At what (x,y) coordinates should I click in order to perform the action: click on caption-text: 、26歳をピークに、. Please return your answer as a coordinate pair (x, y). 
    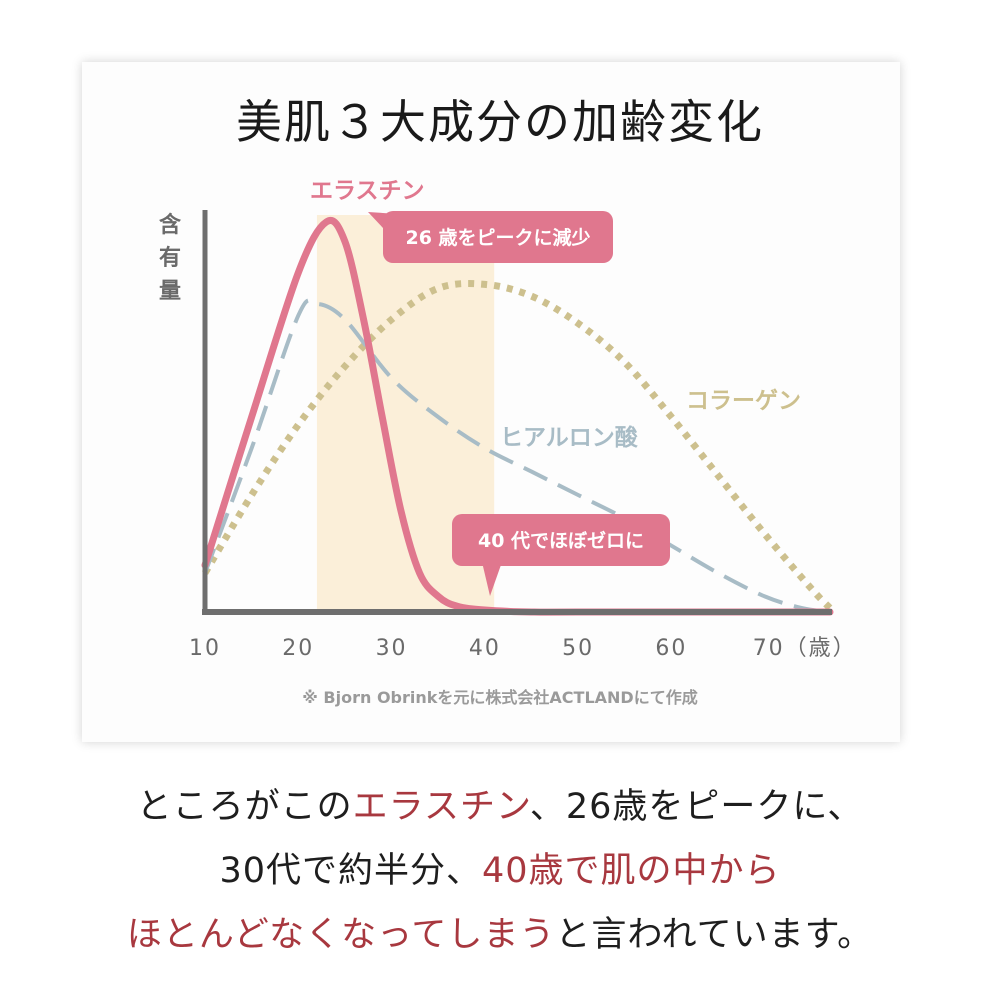
    Looking at the image, I should click on (696, 807).